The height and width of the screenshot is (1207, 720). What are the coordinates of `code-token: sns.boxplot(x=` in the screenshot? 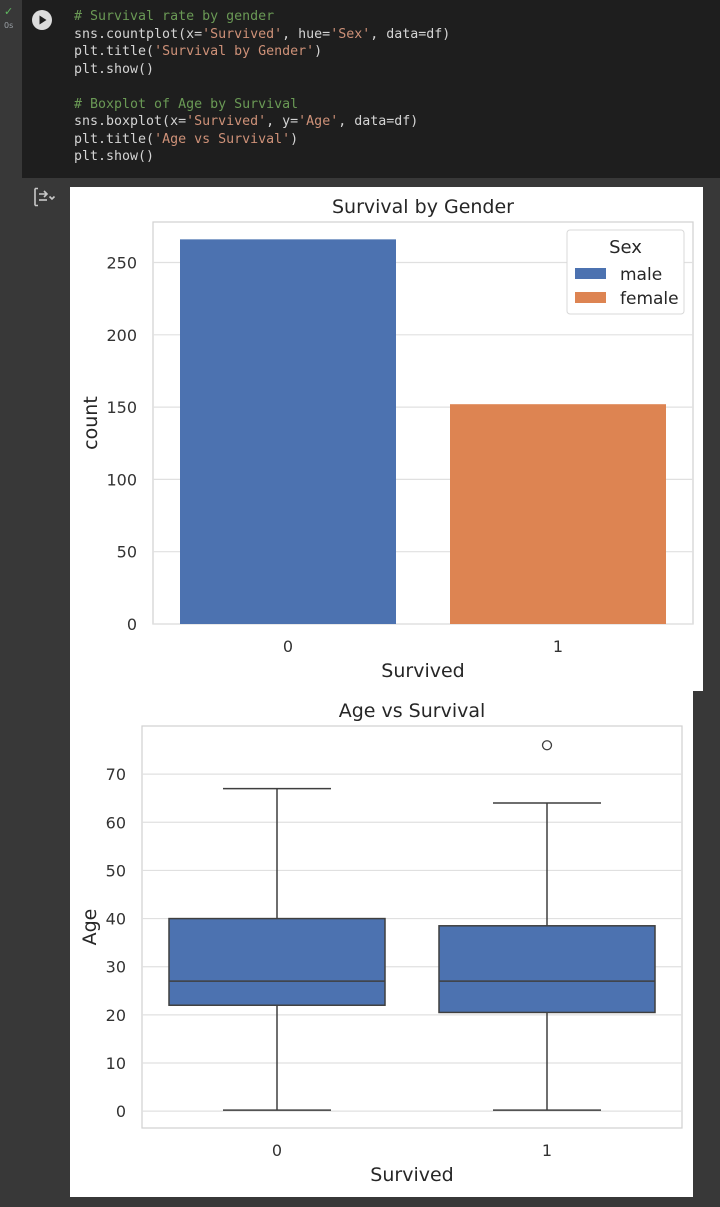 It's located at (130, 121).